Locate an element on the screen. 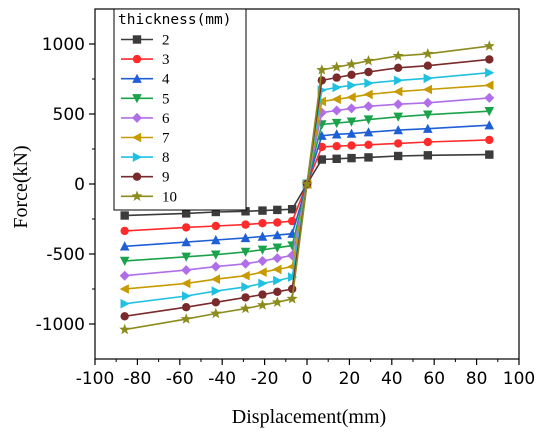 This screenshot has width=550, height=440. x-tick-label: 40 is located at coordinates (392, 379).